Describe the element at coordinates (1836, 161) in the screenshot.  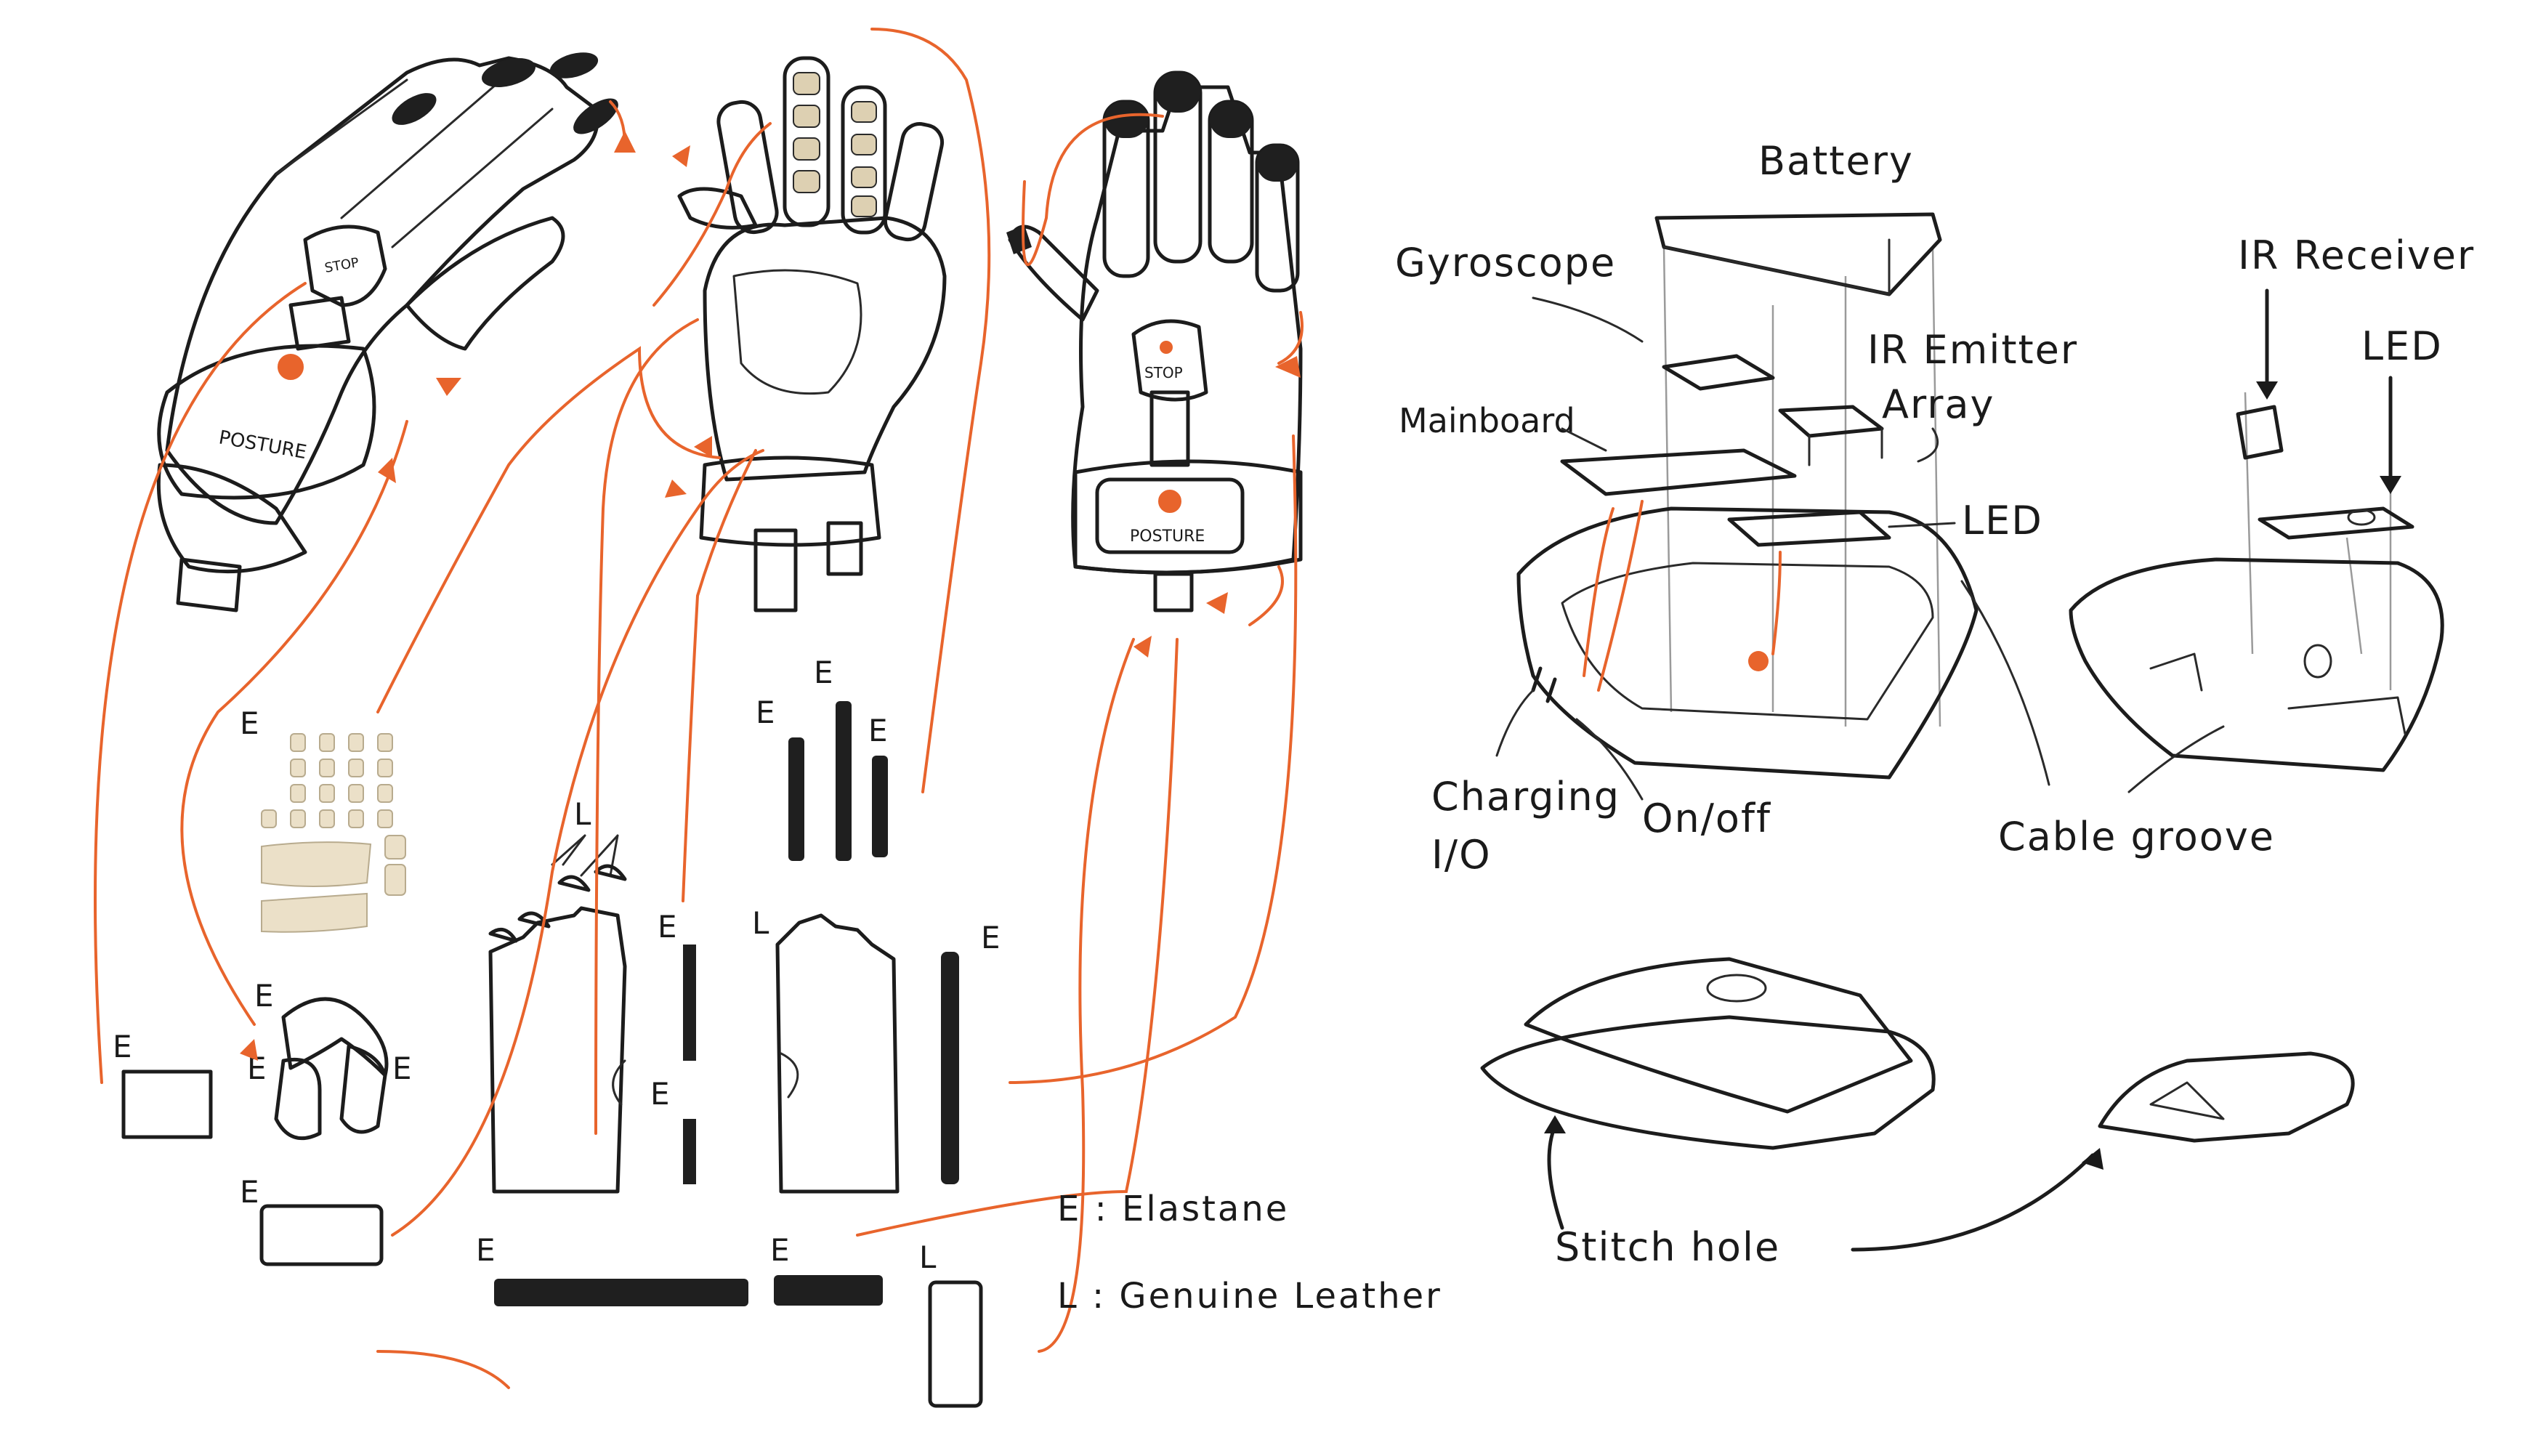
I see `label-battery: Battery` at that location.